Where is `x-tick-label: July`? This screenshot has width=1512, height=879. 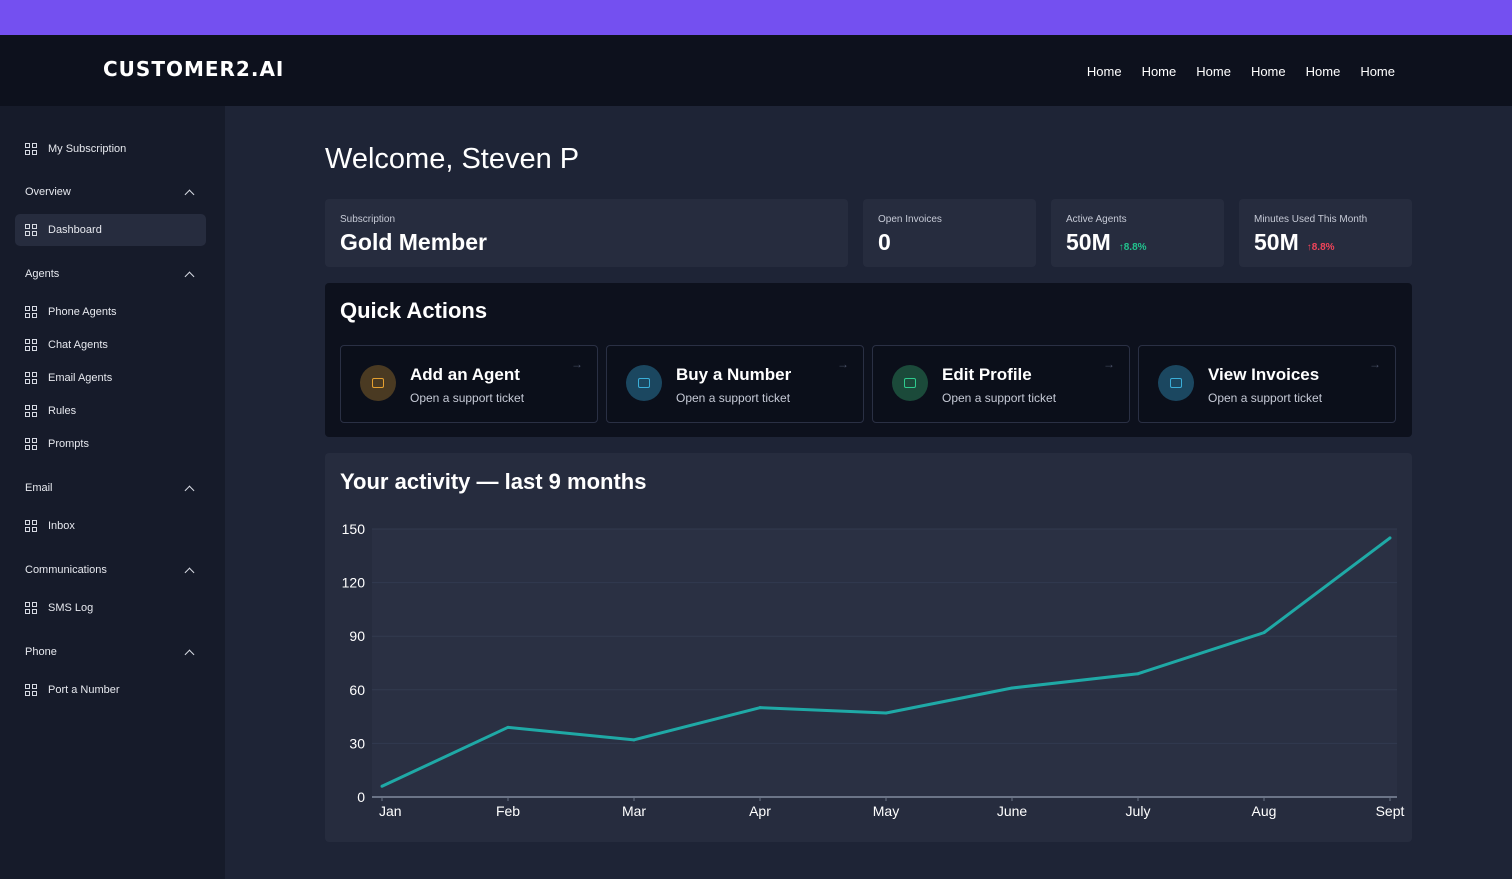 x-tick-label: July is located at coordinates (1138, 811).